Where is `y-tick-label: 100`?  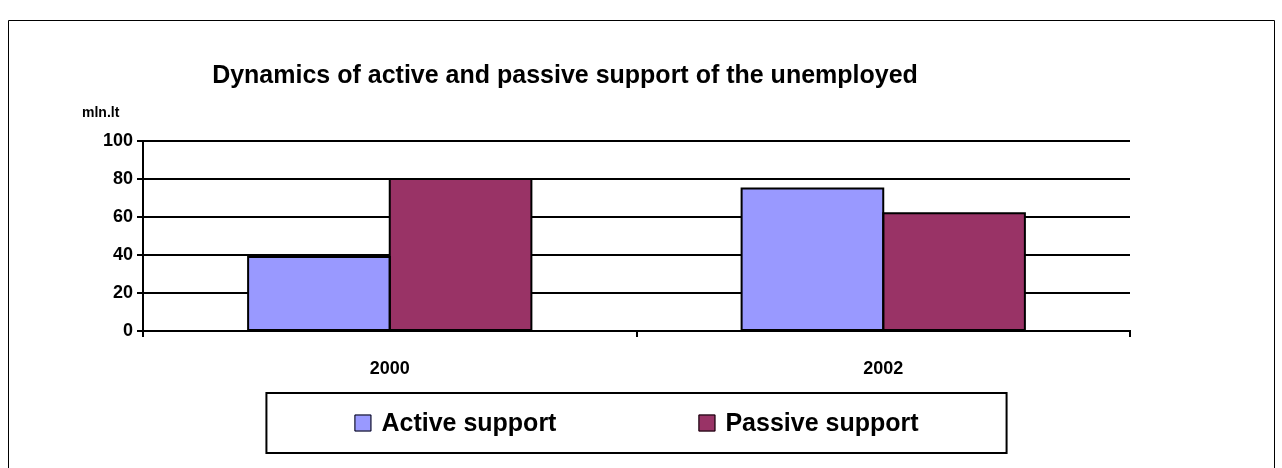
y-tick-label: 100 is located at coordinates (117, 139).